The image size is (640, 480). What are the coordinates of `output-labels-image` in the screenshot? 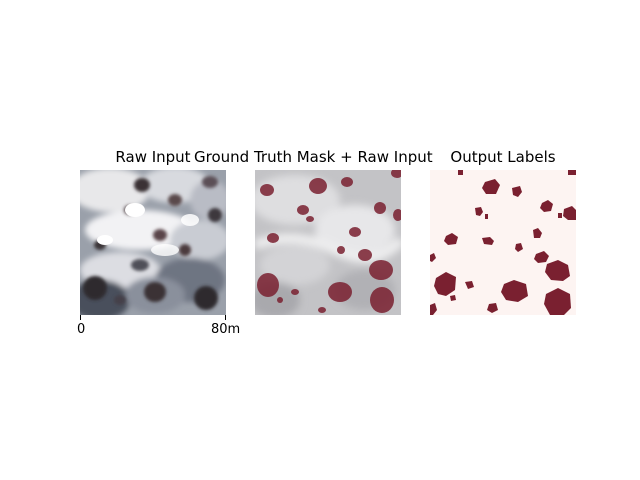 It's located at (503, 242).